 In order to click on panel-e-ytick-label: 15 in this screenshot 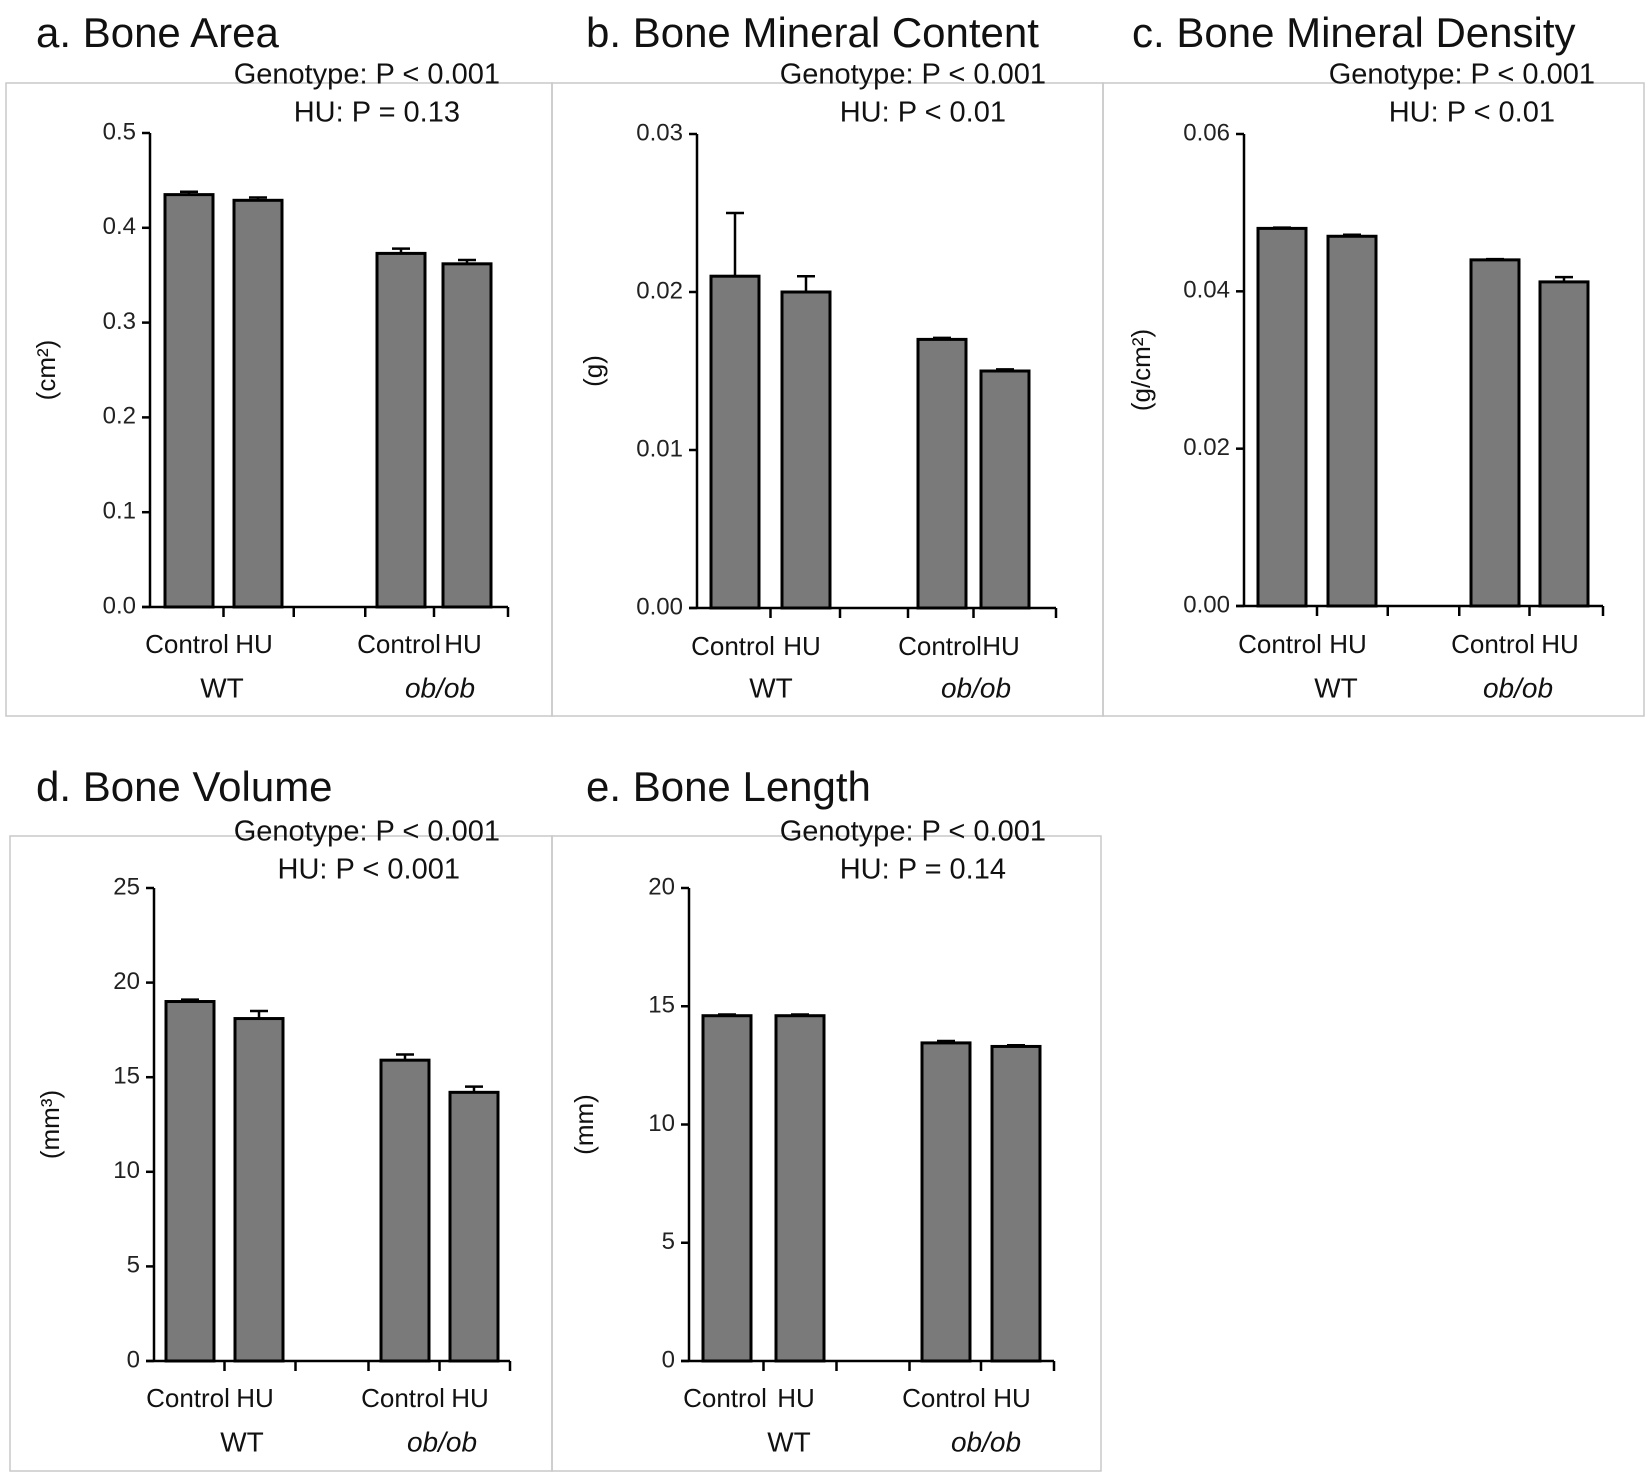, I will do `click(661, 1005)`.